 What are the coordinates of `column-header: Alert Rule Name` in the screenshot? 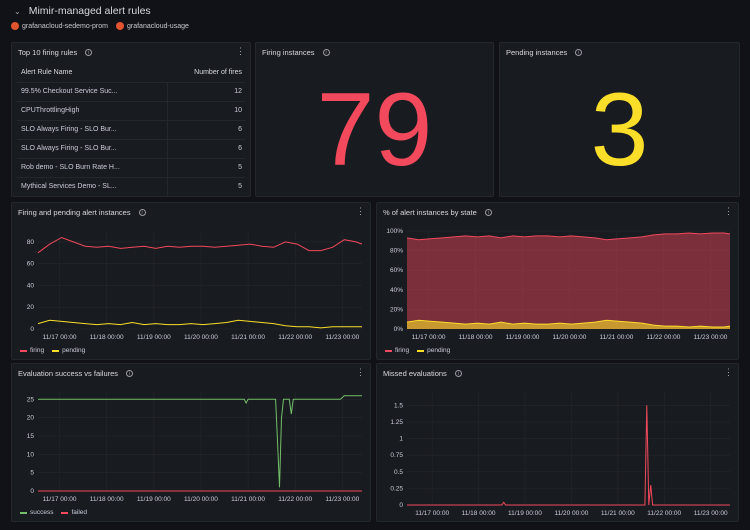 It's located at (47, 72).